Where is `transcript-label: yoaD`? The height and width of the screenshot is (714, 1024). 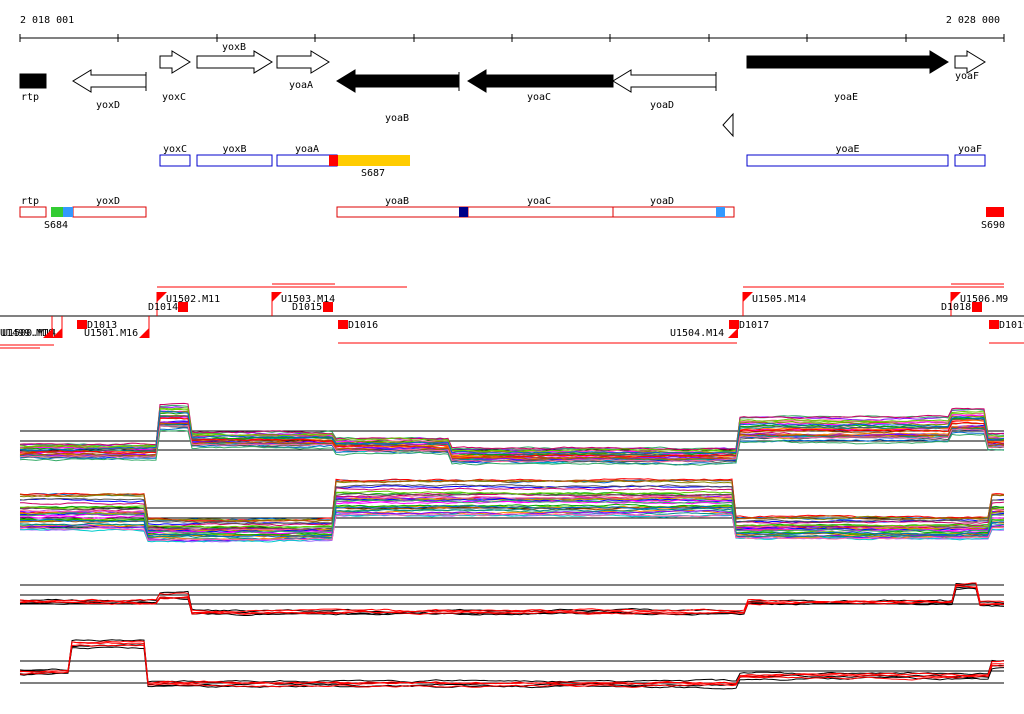 transcript-label: yoaD is located at coordinates (662, 201).